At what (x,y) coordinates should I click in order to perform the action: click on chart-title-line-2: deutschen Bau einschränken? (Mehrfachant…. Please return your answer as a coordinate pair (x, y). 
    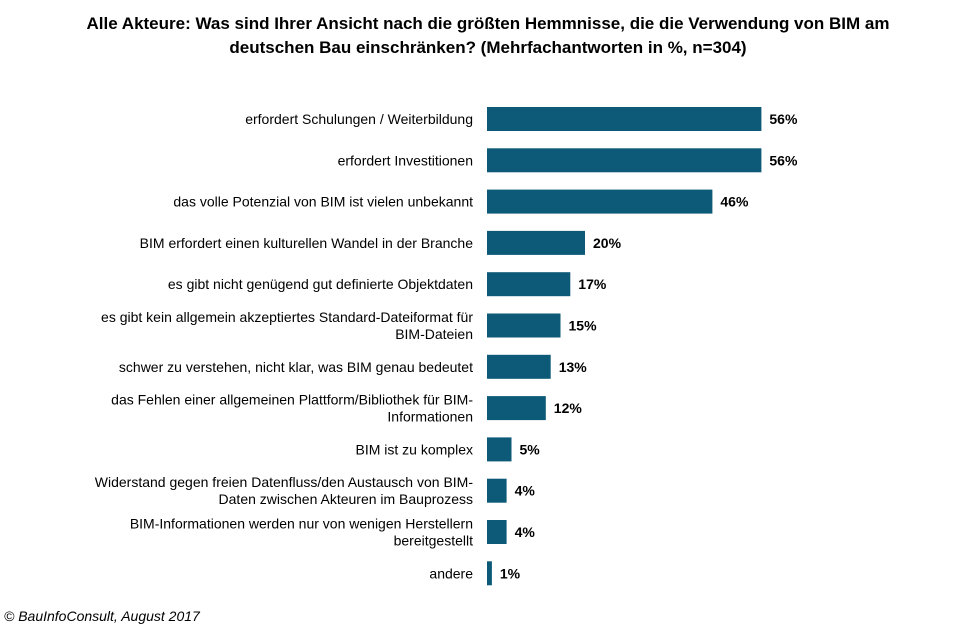
    Looking at the image, I should click on (488, 47).